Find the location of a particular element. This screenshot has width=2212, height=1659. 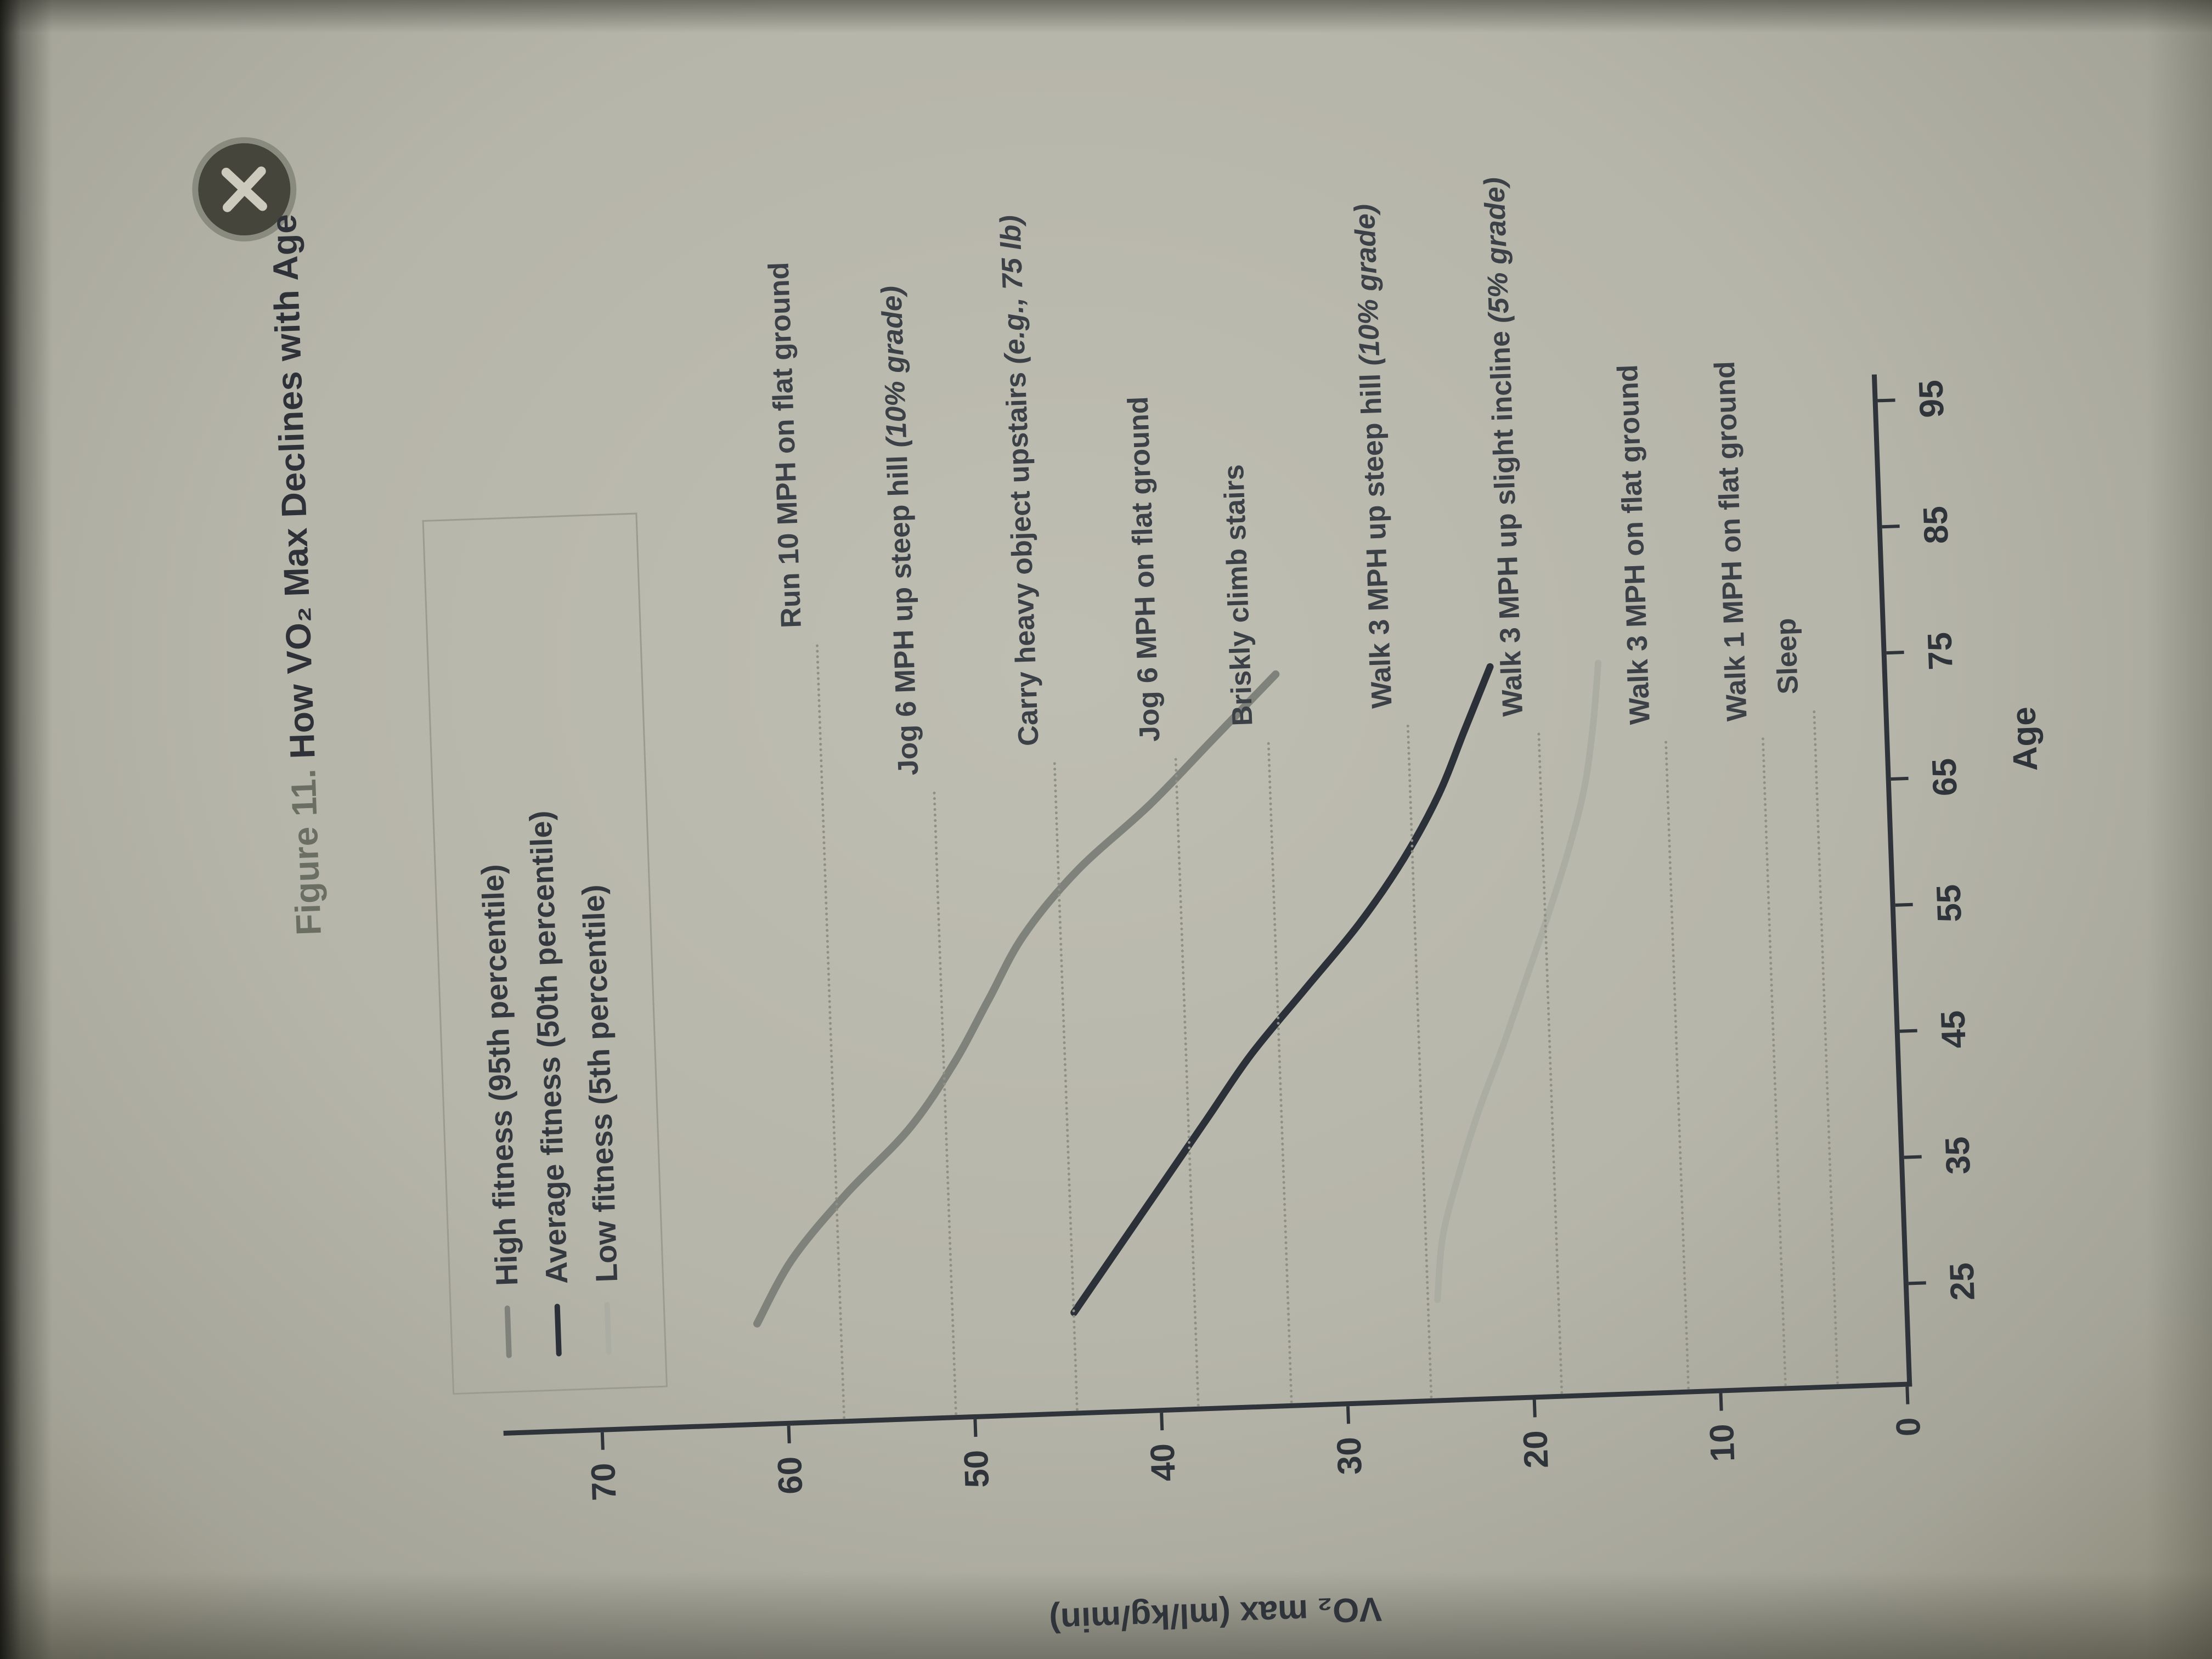

y-tick-label-60: 60 is located at coordinates (790, 1475).